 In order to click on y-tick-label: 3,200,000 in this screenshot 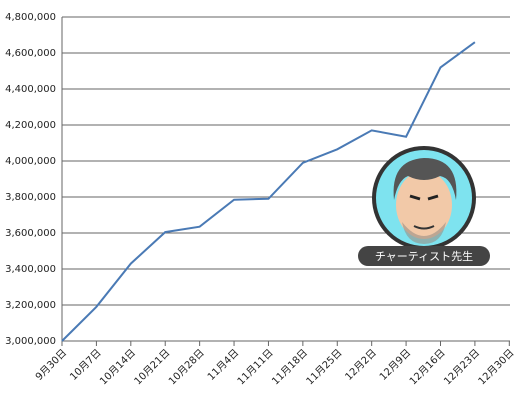, I will do `click(30, 305)`.